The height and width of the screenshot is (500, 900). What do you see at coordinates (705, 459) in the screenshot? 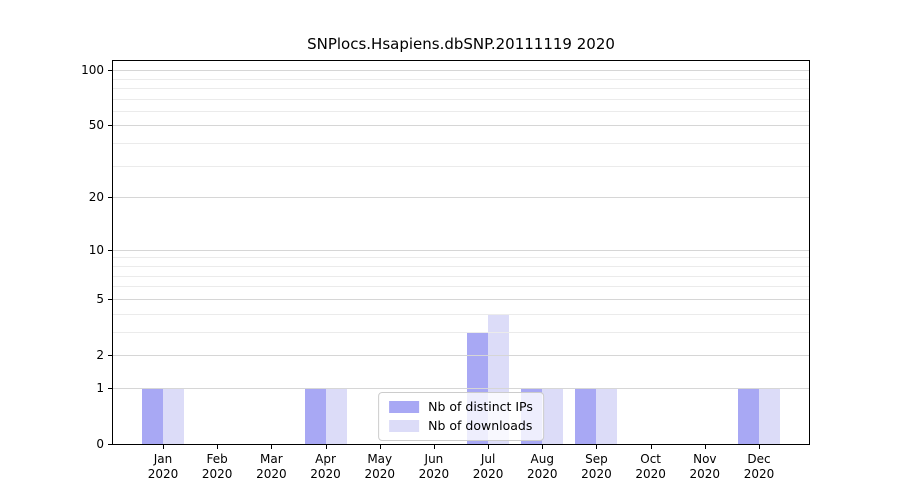
I see `x-tick-month: Nov` at bounding box center [705, 459].